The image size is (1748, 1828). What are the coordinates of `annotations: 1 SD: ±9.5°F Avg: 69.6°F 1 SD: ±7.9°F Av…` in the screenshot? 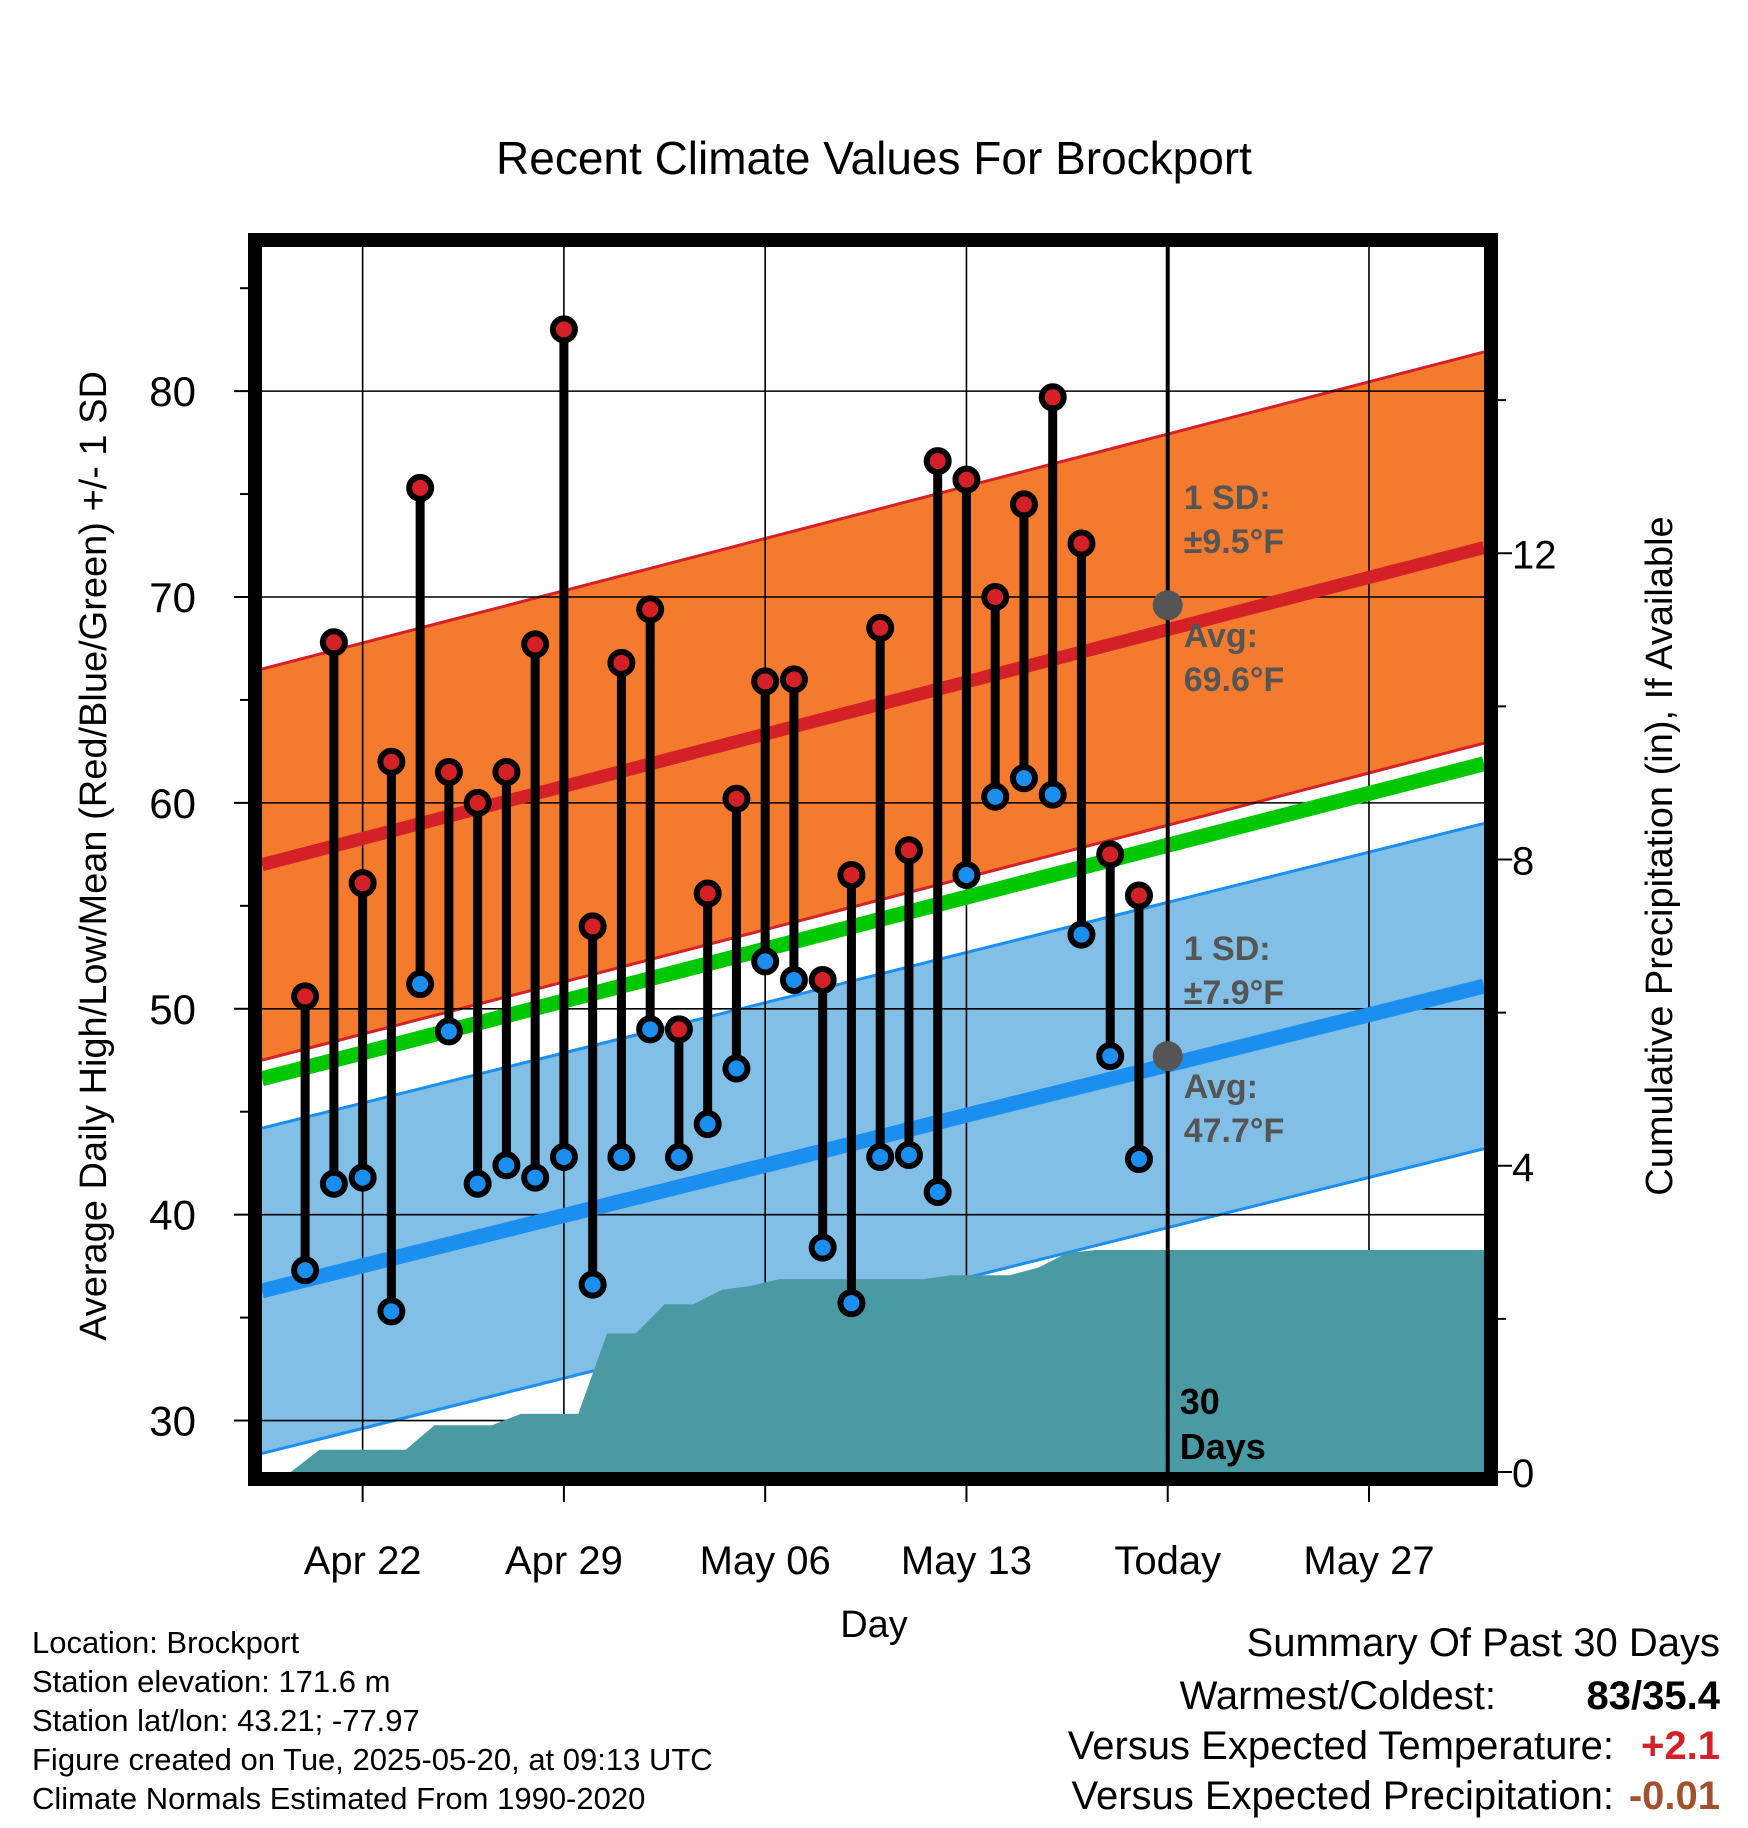 It's located at (1232, 973).